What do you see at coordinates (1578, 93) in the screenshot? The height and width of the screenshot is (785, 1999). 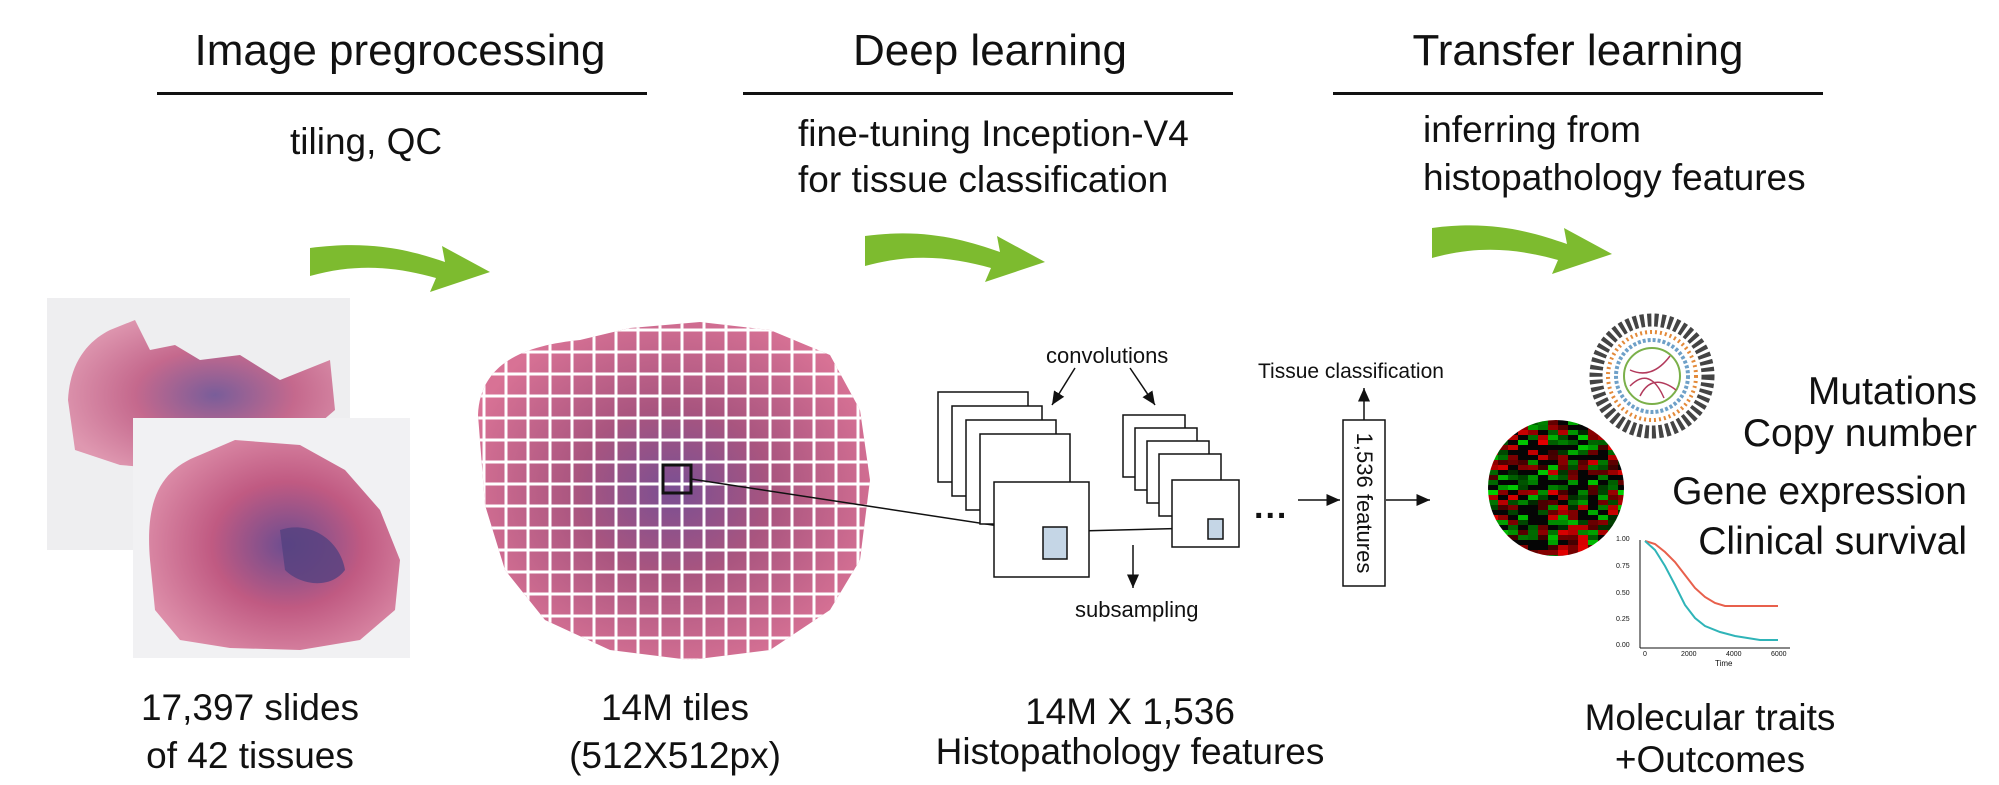 I see `title-rule-transfer-learning` at bounding box center [1578, 93].